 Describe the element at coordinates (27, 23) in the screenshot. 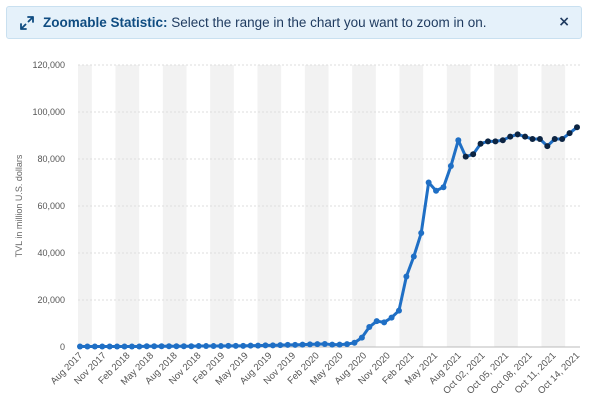

I see `expand-arrows-icon` at that location.